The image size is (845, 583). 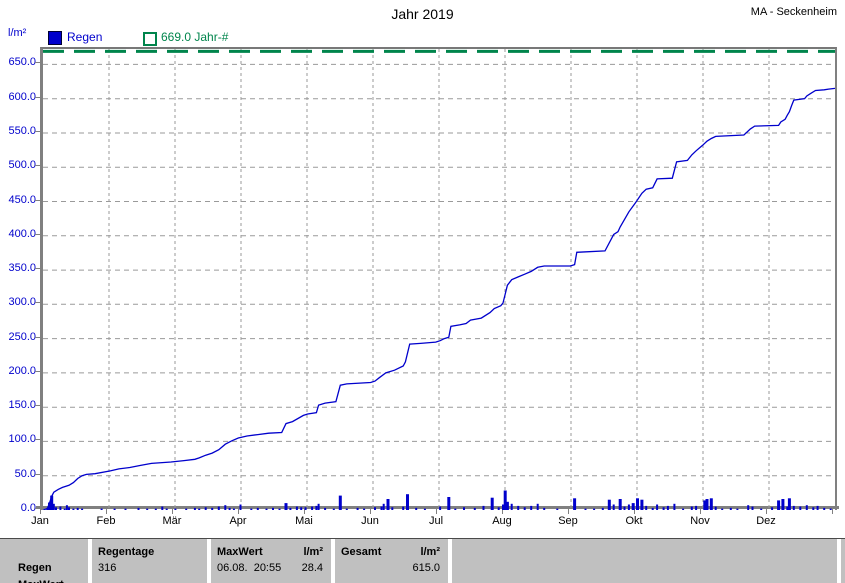 What do you see at coordinates (568, 521) in the screenshot?
I see `x-axis-month-label: Sep` at bounding box center [568, 521].